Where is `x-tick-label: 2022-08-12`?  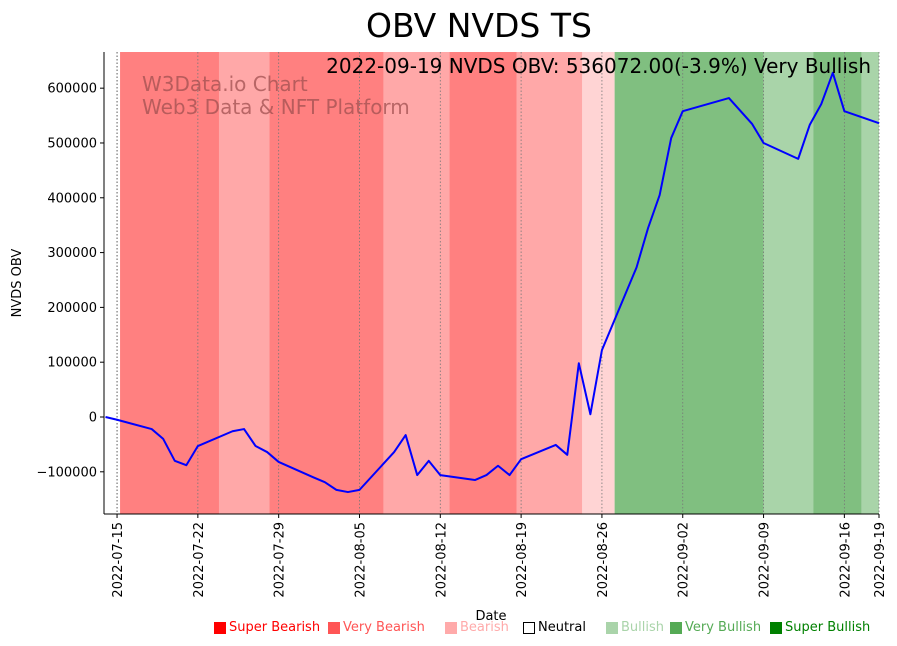 x-tick-label: 2022-08-12 is located at coordinates (441, 560).